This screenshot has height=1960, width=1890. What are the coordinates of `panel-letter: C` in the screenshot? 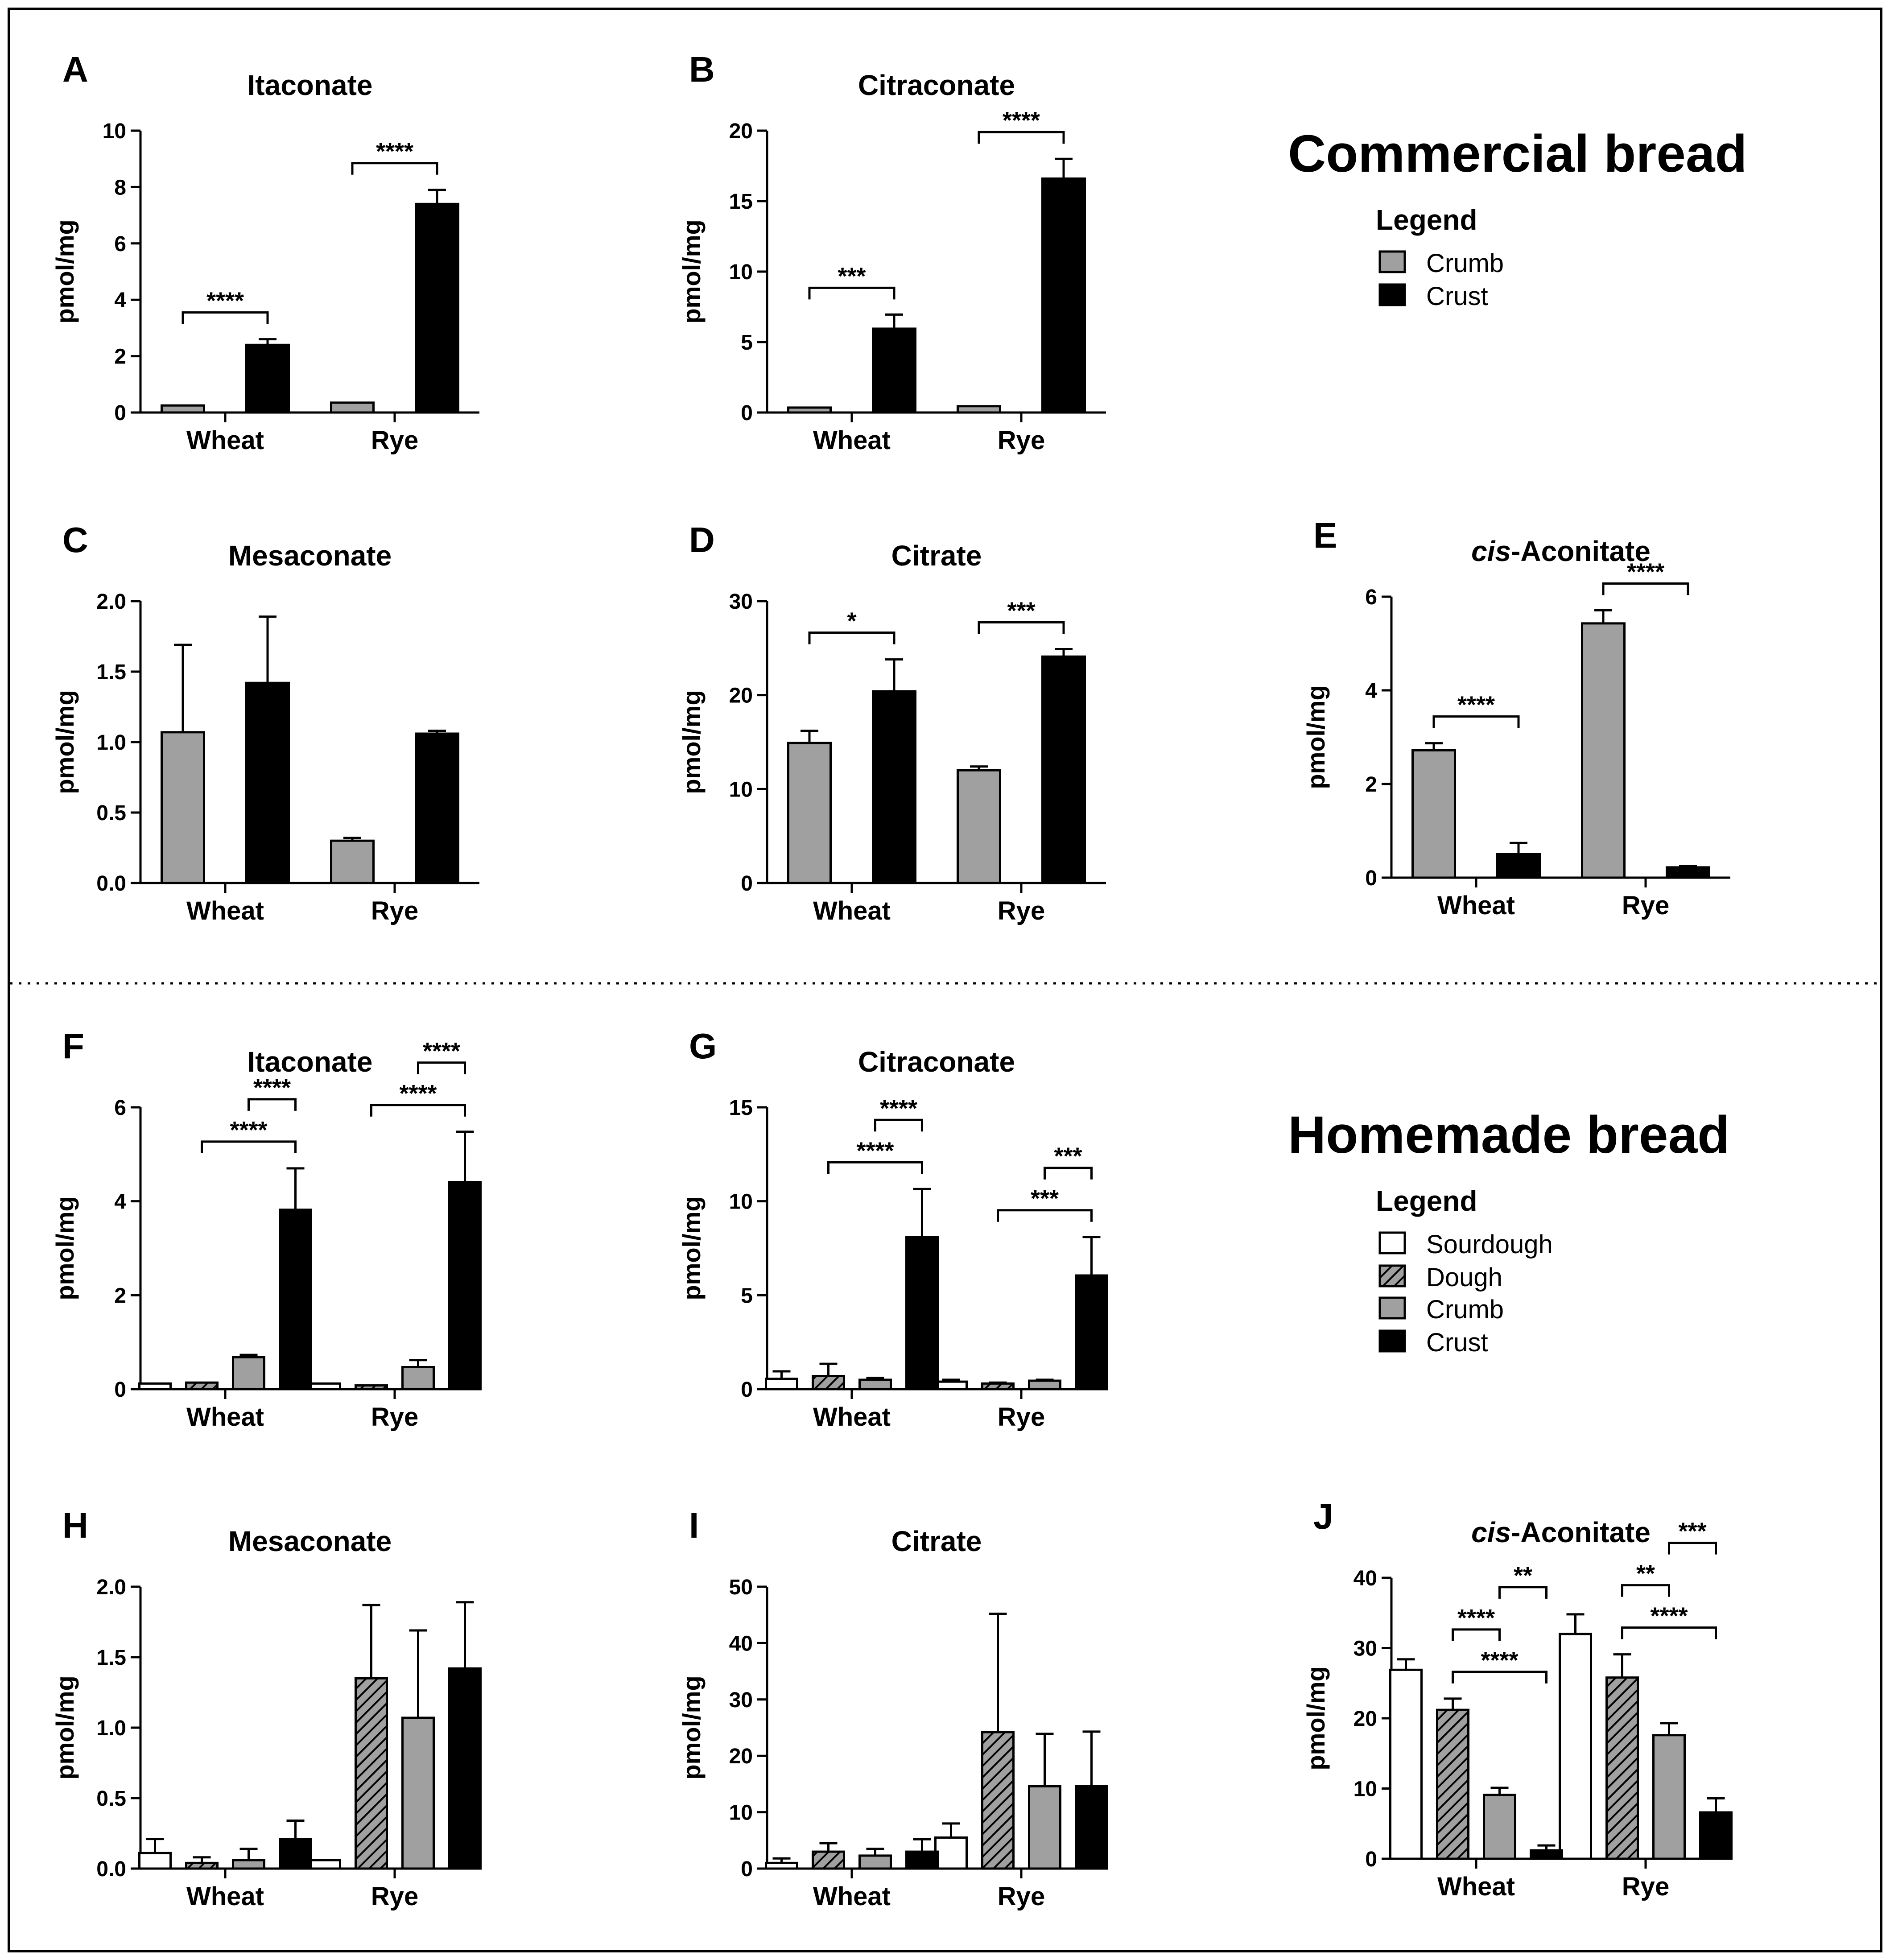 It's located at (75, 540).